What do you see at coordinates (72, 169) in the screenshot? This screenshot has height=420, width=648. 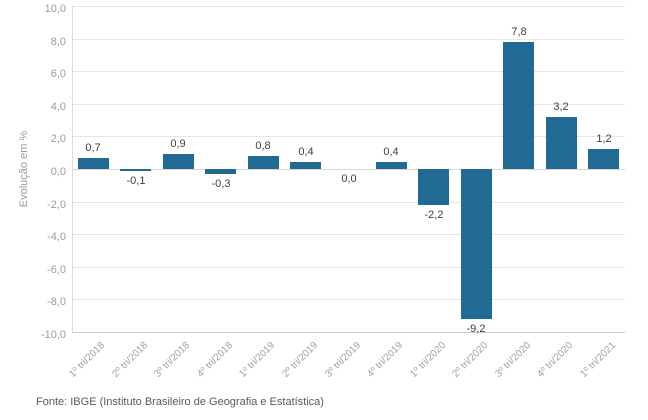 I see `y-axis-line` at bounding box center [72, 169].